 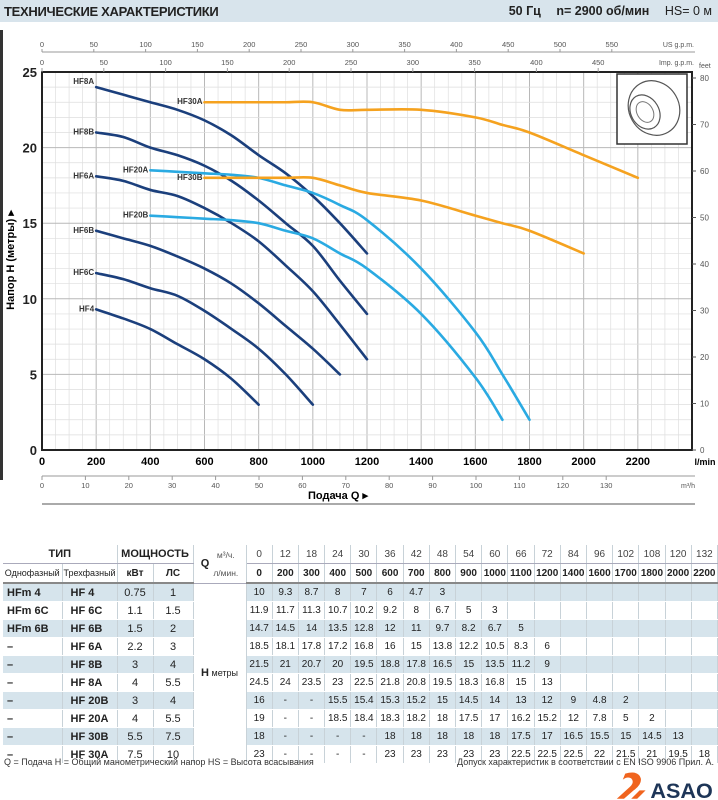 I want to click on x-tick-label: 800, so click(x=258, y=462).